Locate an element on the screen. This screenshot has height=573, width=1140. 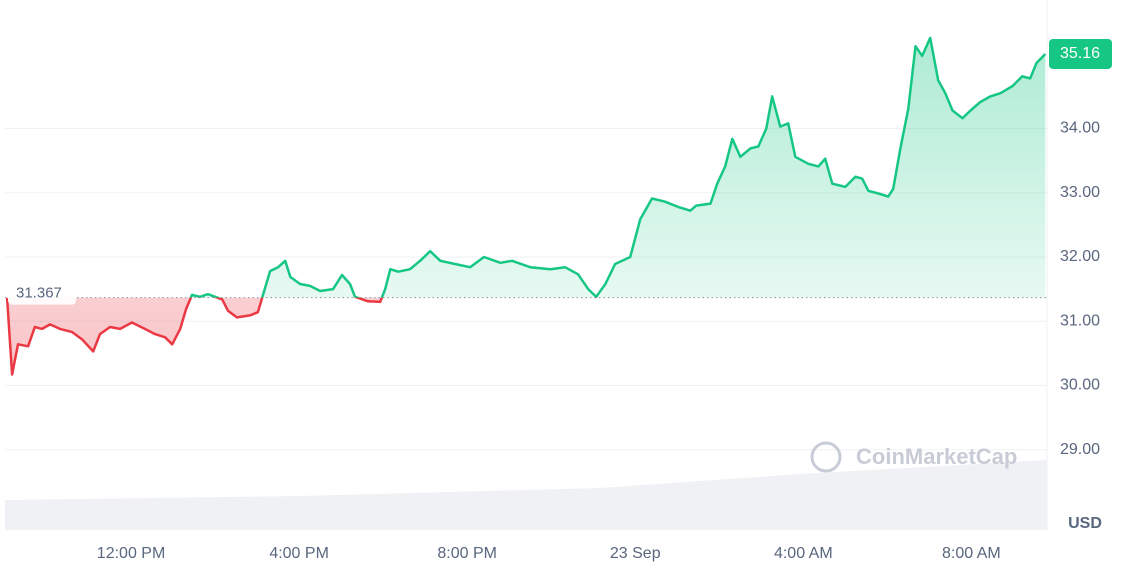
baseline-label-box is located at coordinates (42, 292).